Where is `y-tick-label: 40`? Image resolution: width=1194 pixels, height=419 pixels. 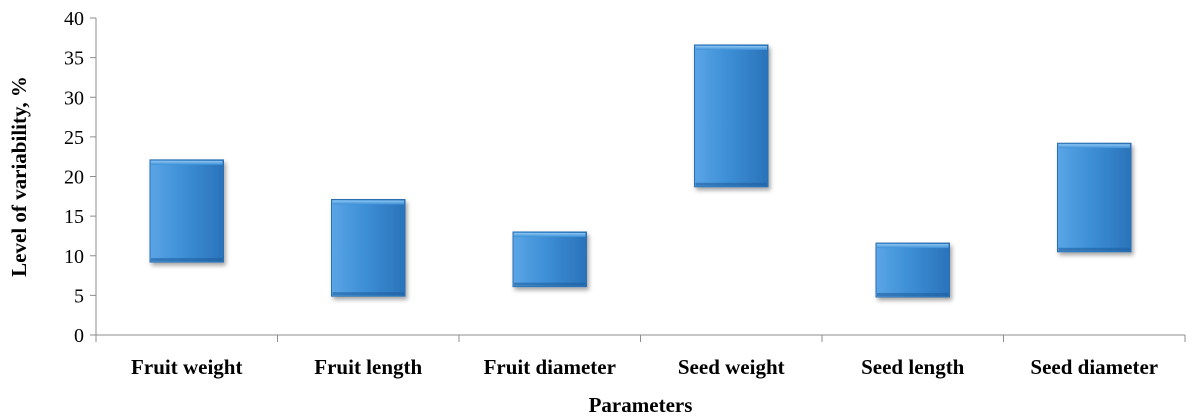
y-tick-label: 40 is located at coordinates (74, 19).